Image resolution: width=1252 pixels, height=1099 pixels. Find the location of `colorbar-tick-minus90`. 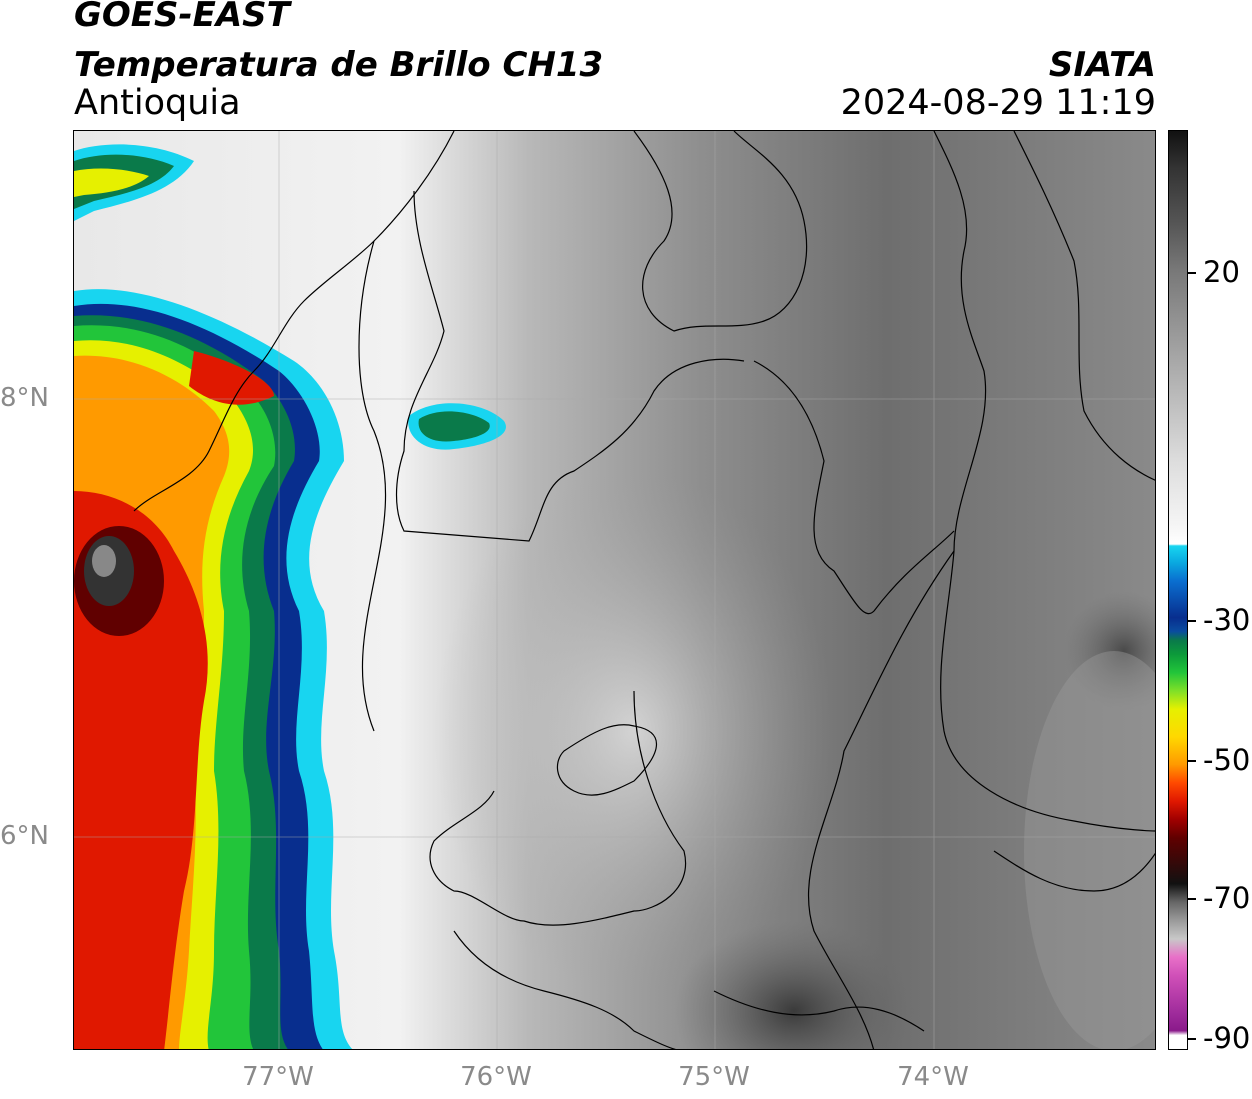

colorbar-tick-minus90 is located at coordinates (1192, 1039).